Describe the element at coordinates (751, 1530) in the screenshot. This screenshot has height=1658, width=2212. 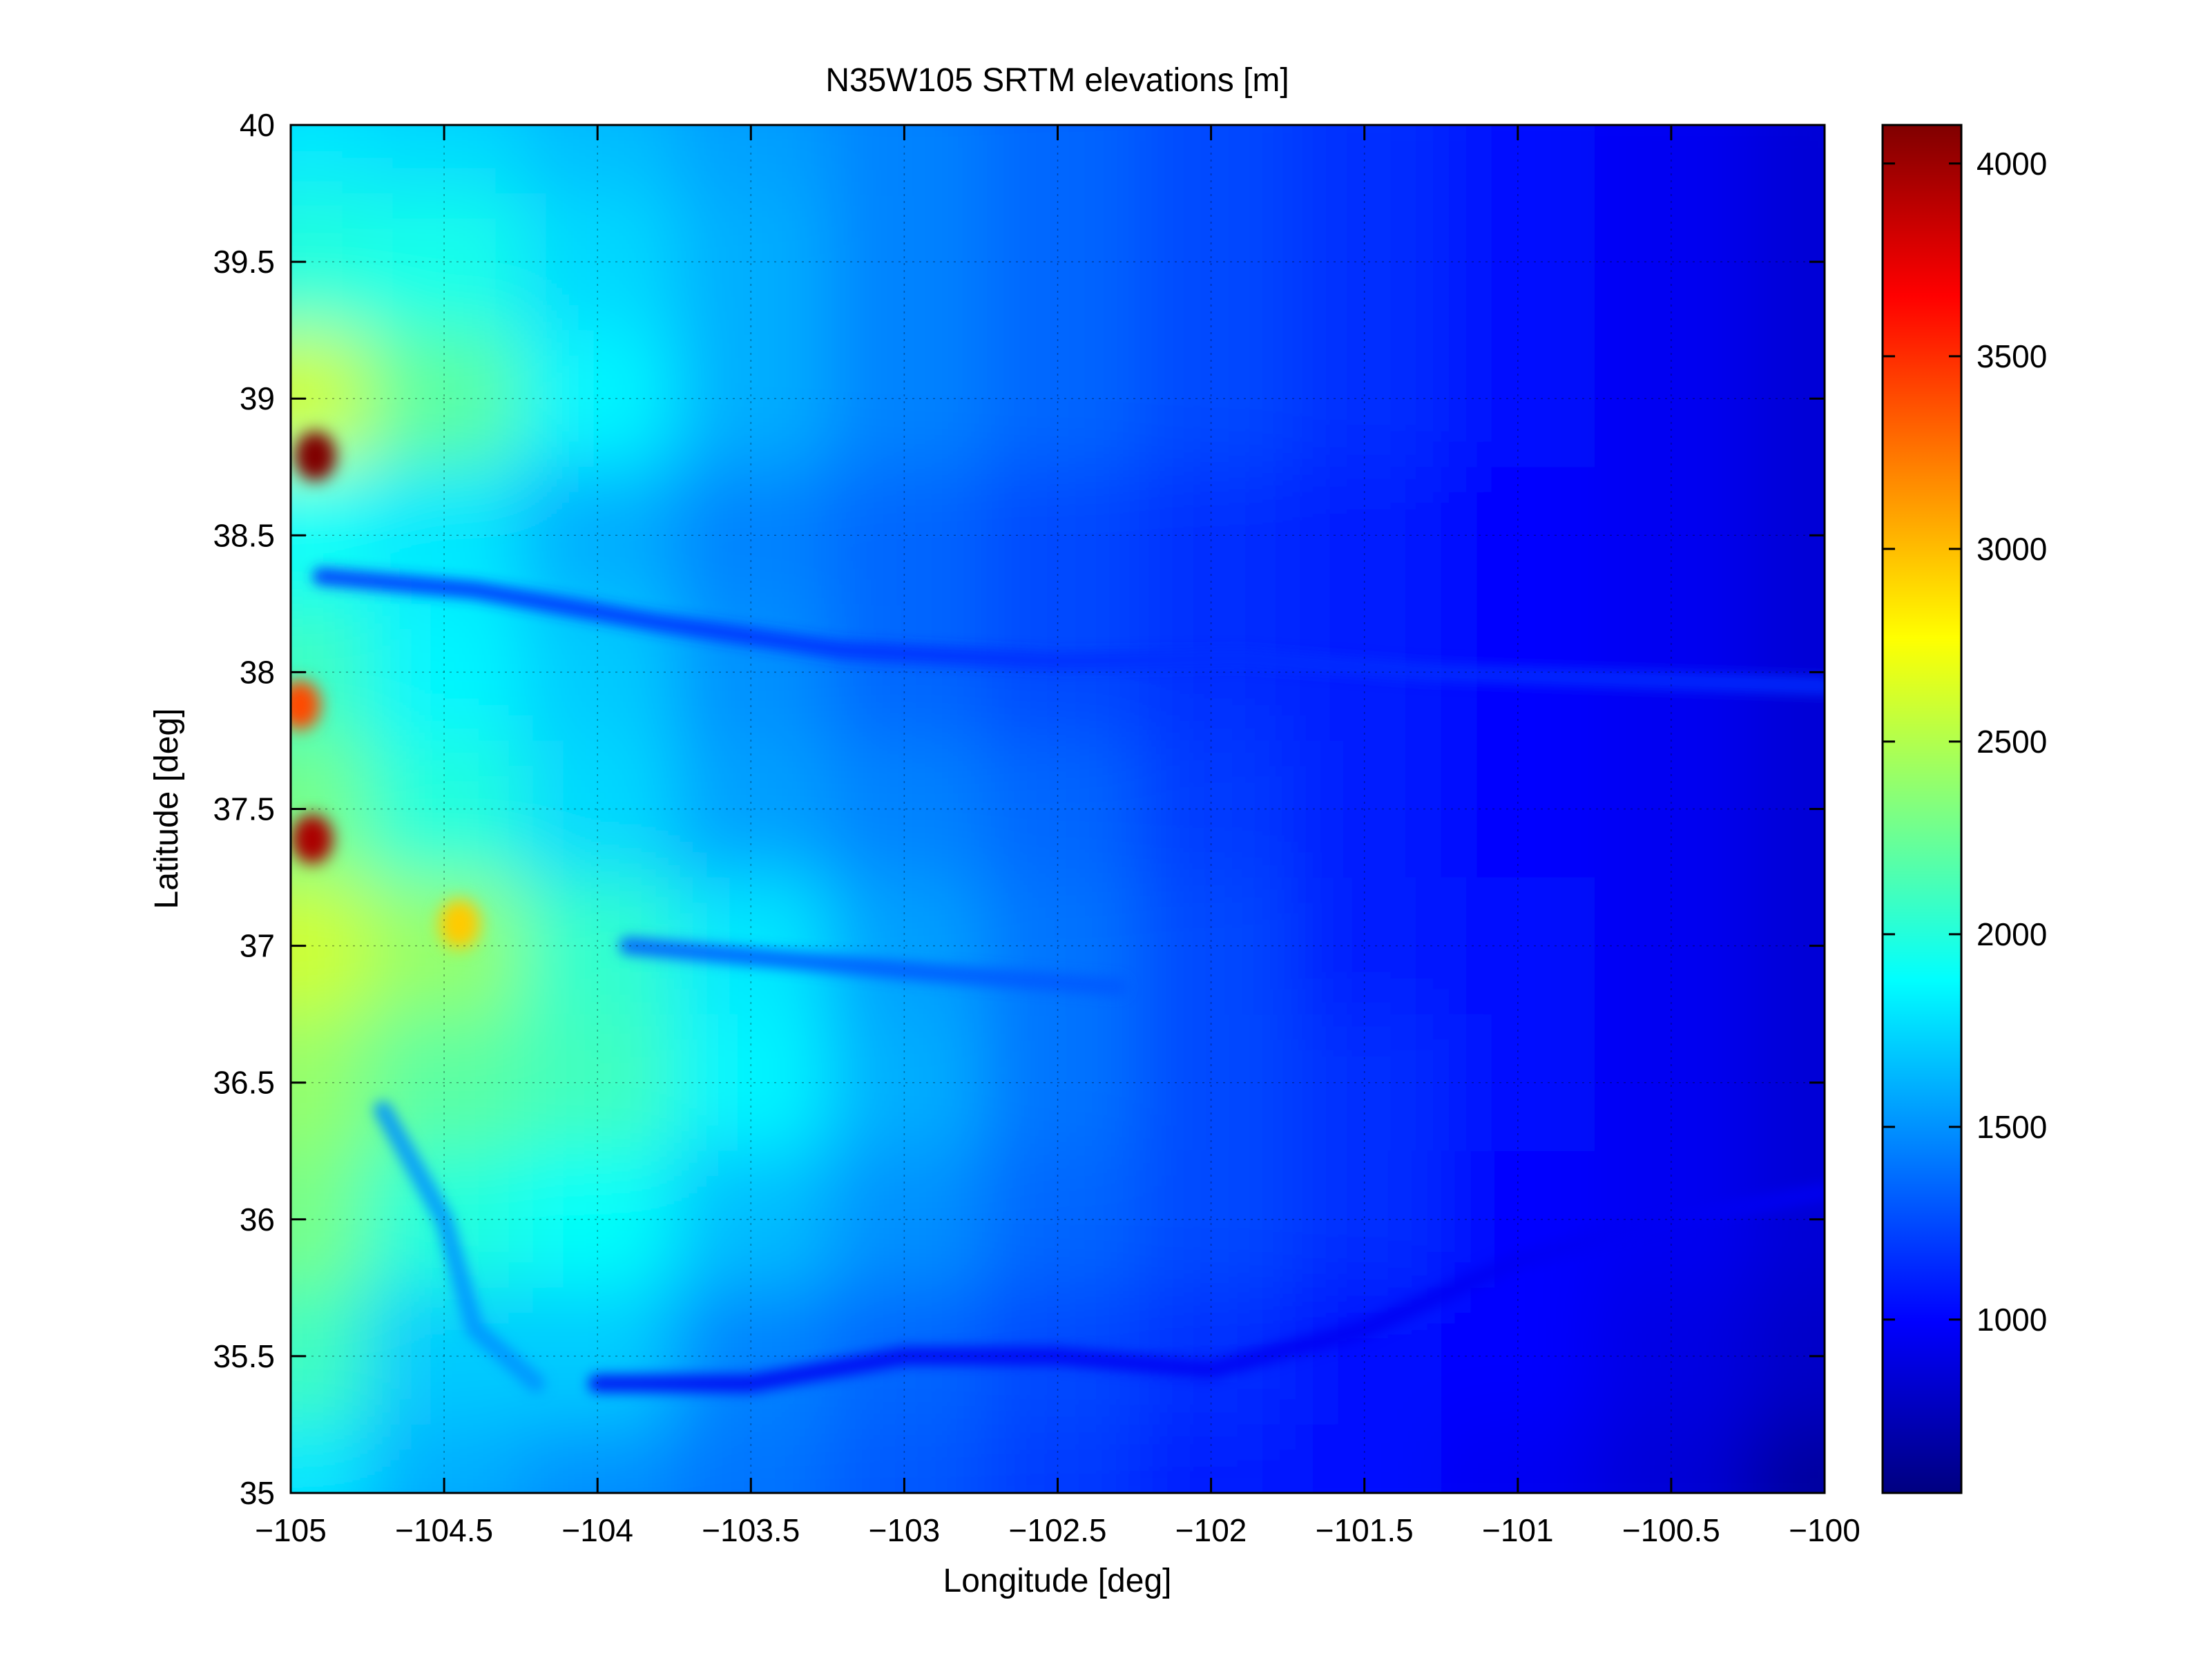
I see `x-tick-label: −103.5` at that location.